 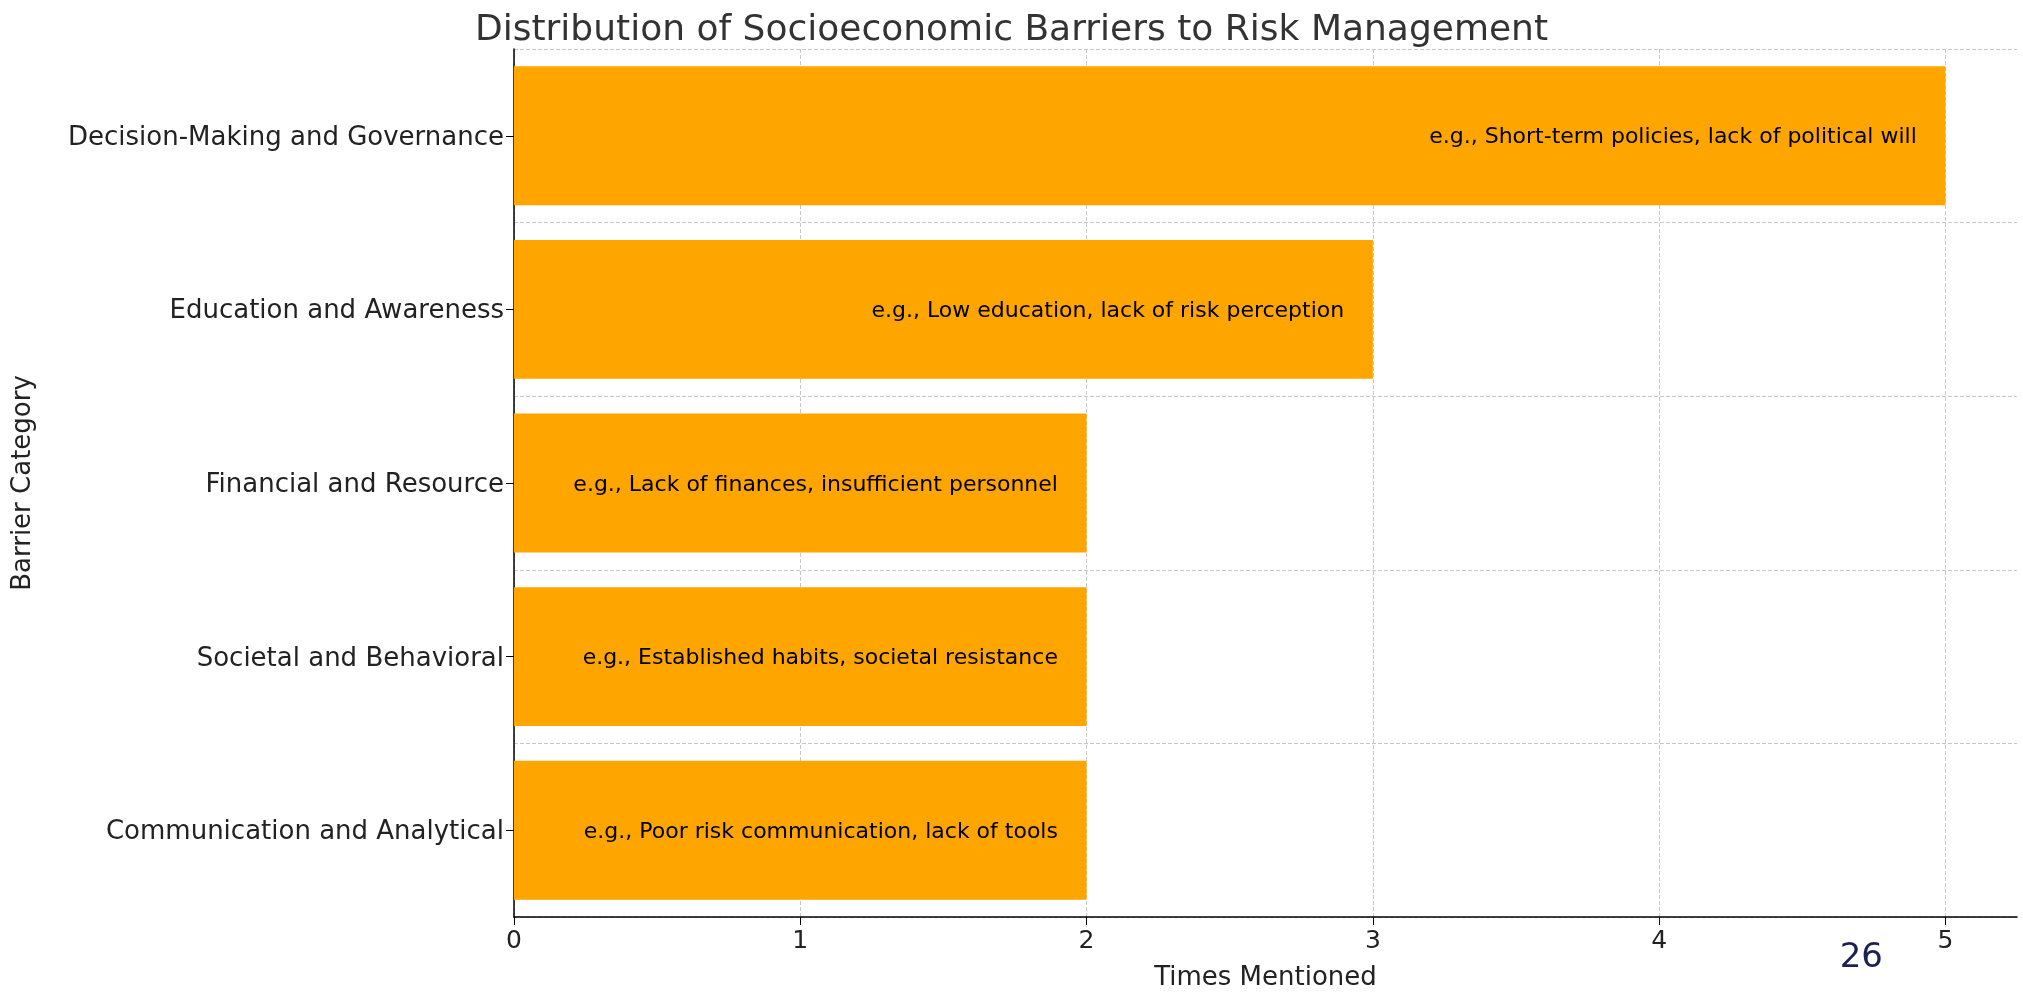 What do you see at coordinates (1861, 955) in the screenshot?
I see `text: 26` at bounding box center [1861, 955].